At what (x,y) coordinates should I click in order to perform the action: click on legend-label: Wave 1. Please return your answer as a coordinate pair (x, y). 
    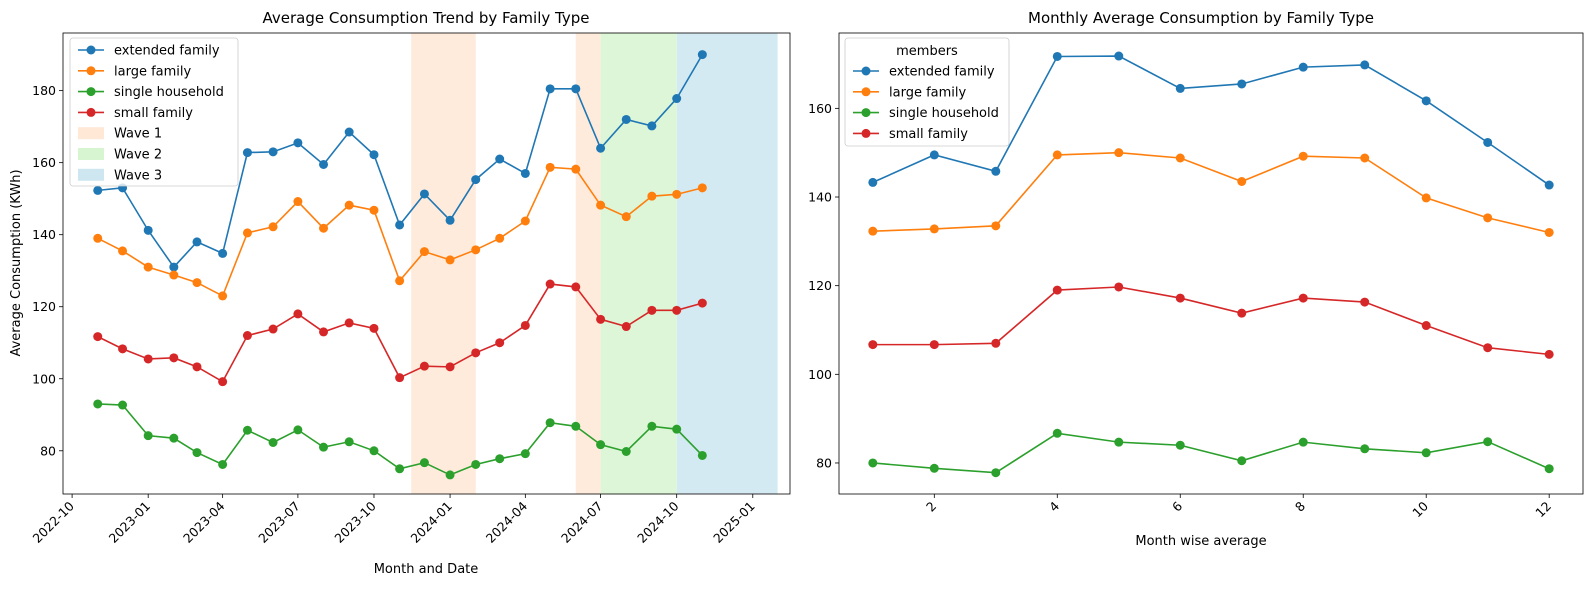
    Looking at the image, I should click on (138, 134).